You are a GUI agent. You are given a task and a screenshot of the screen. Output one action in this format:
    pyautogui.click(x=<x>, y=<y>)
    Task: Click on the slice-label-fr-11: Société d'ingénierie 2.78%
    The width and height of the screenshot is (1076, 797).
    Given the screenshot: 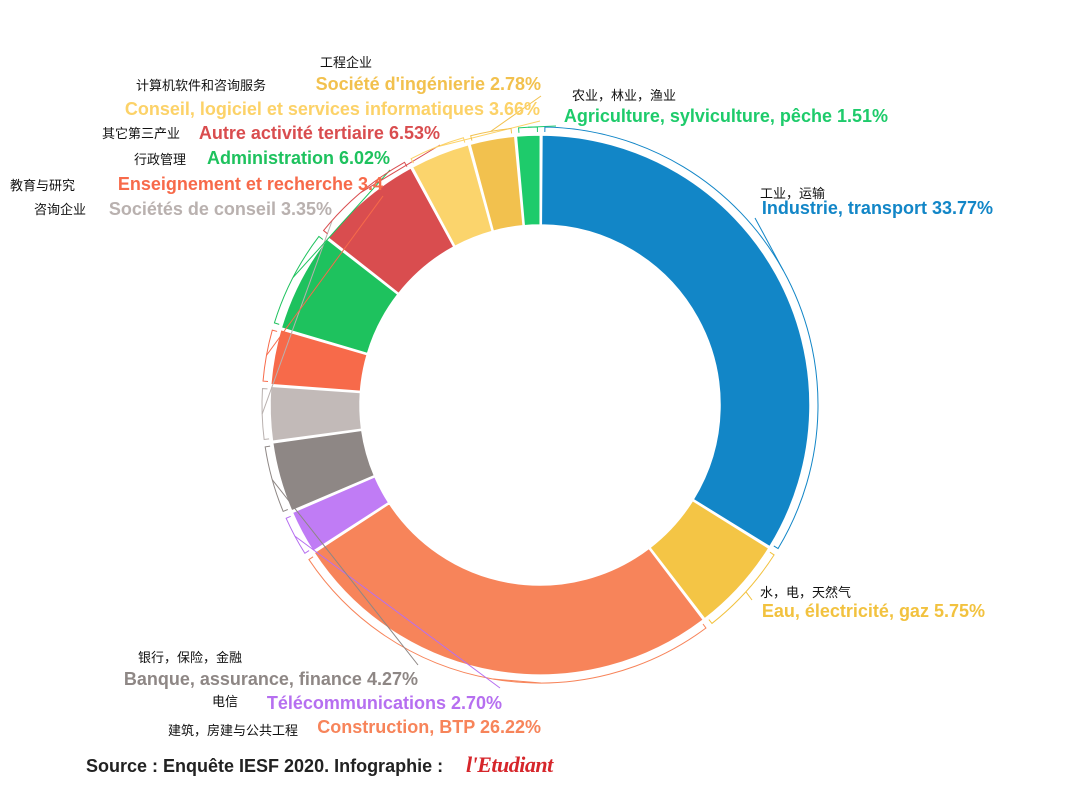 What is the action you would take?
    pyautogui.click(x=428, y=84)
    